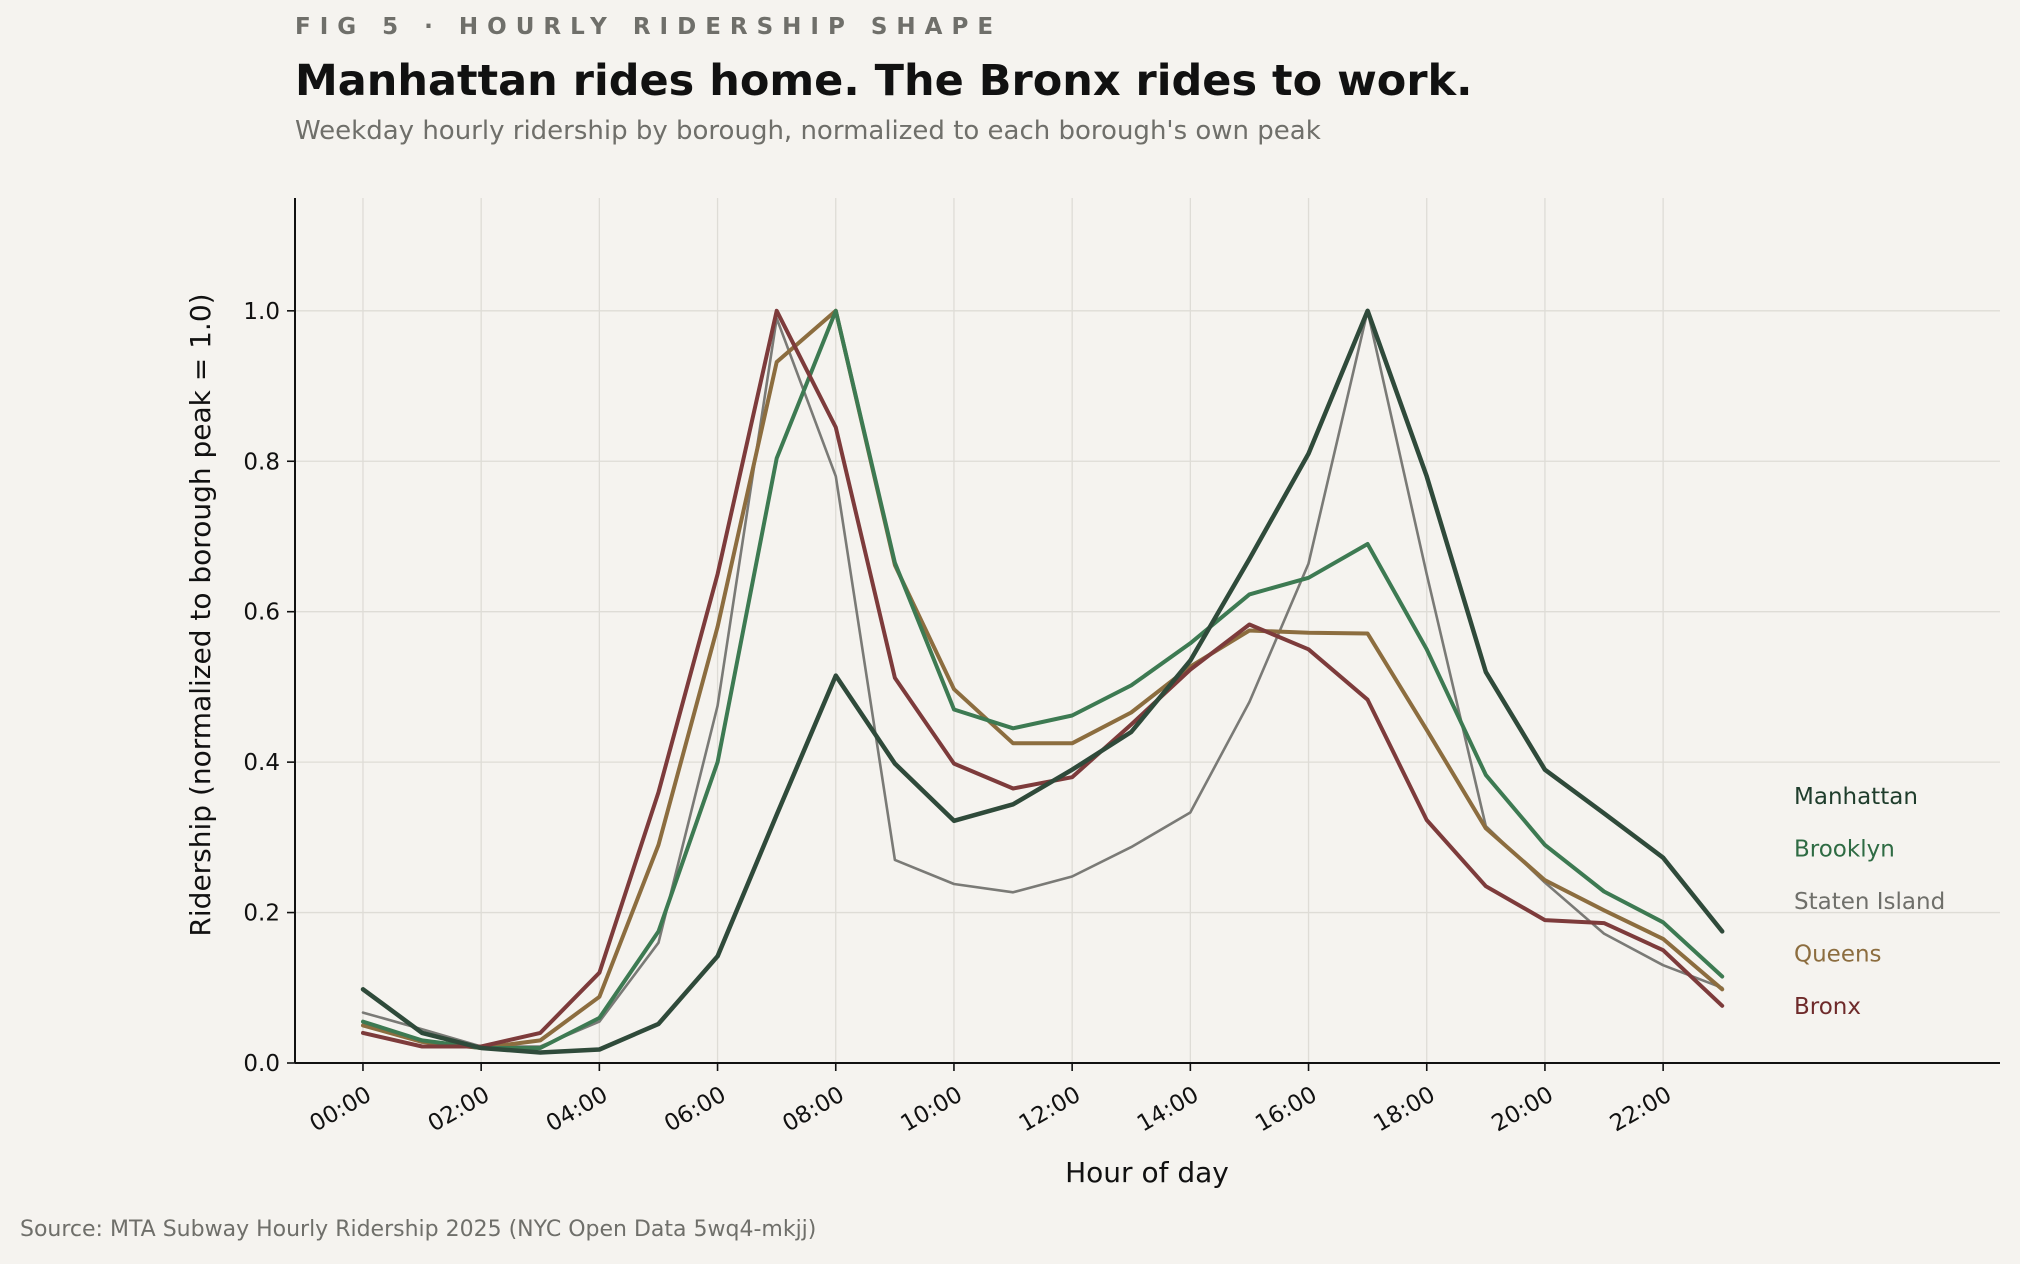 The image size is (2020, 1264). What do you see at coordinates (1523, 1110) in the screenshot?
I see `x-tick-label: 20:00` at bounding box center [1523, 1110].